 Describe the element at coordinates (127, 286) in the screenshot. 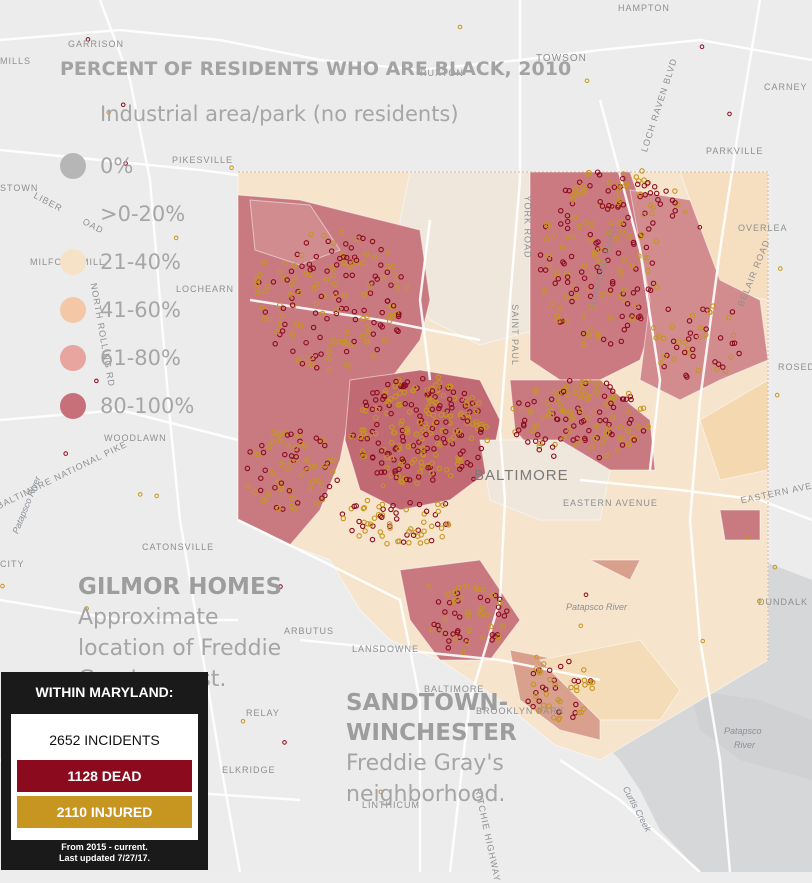

I see `legend-items: 0% >0-20% 21-40% 41-60% 61-80% 80-100%` at that location.